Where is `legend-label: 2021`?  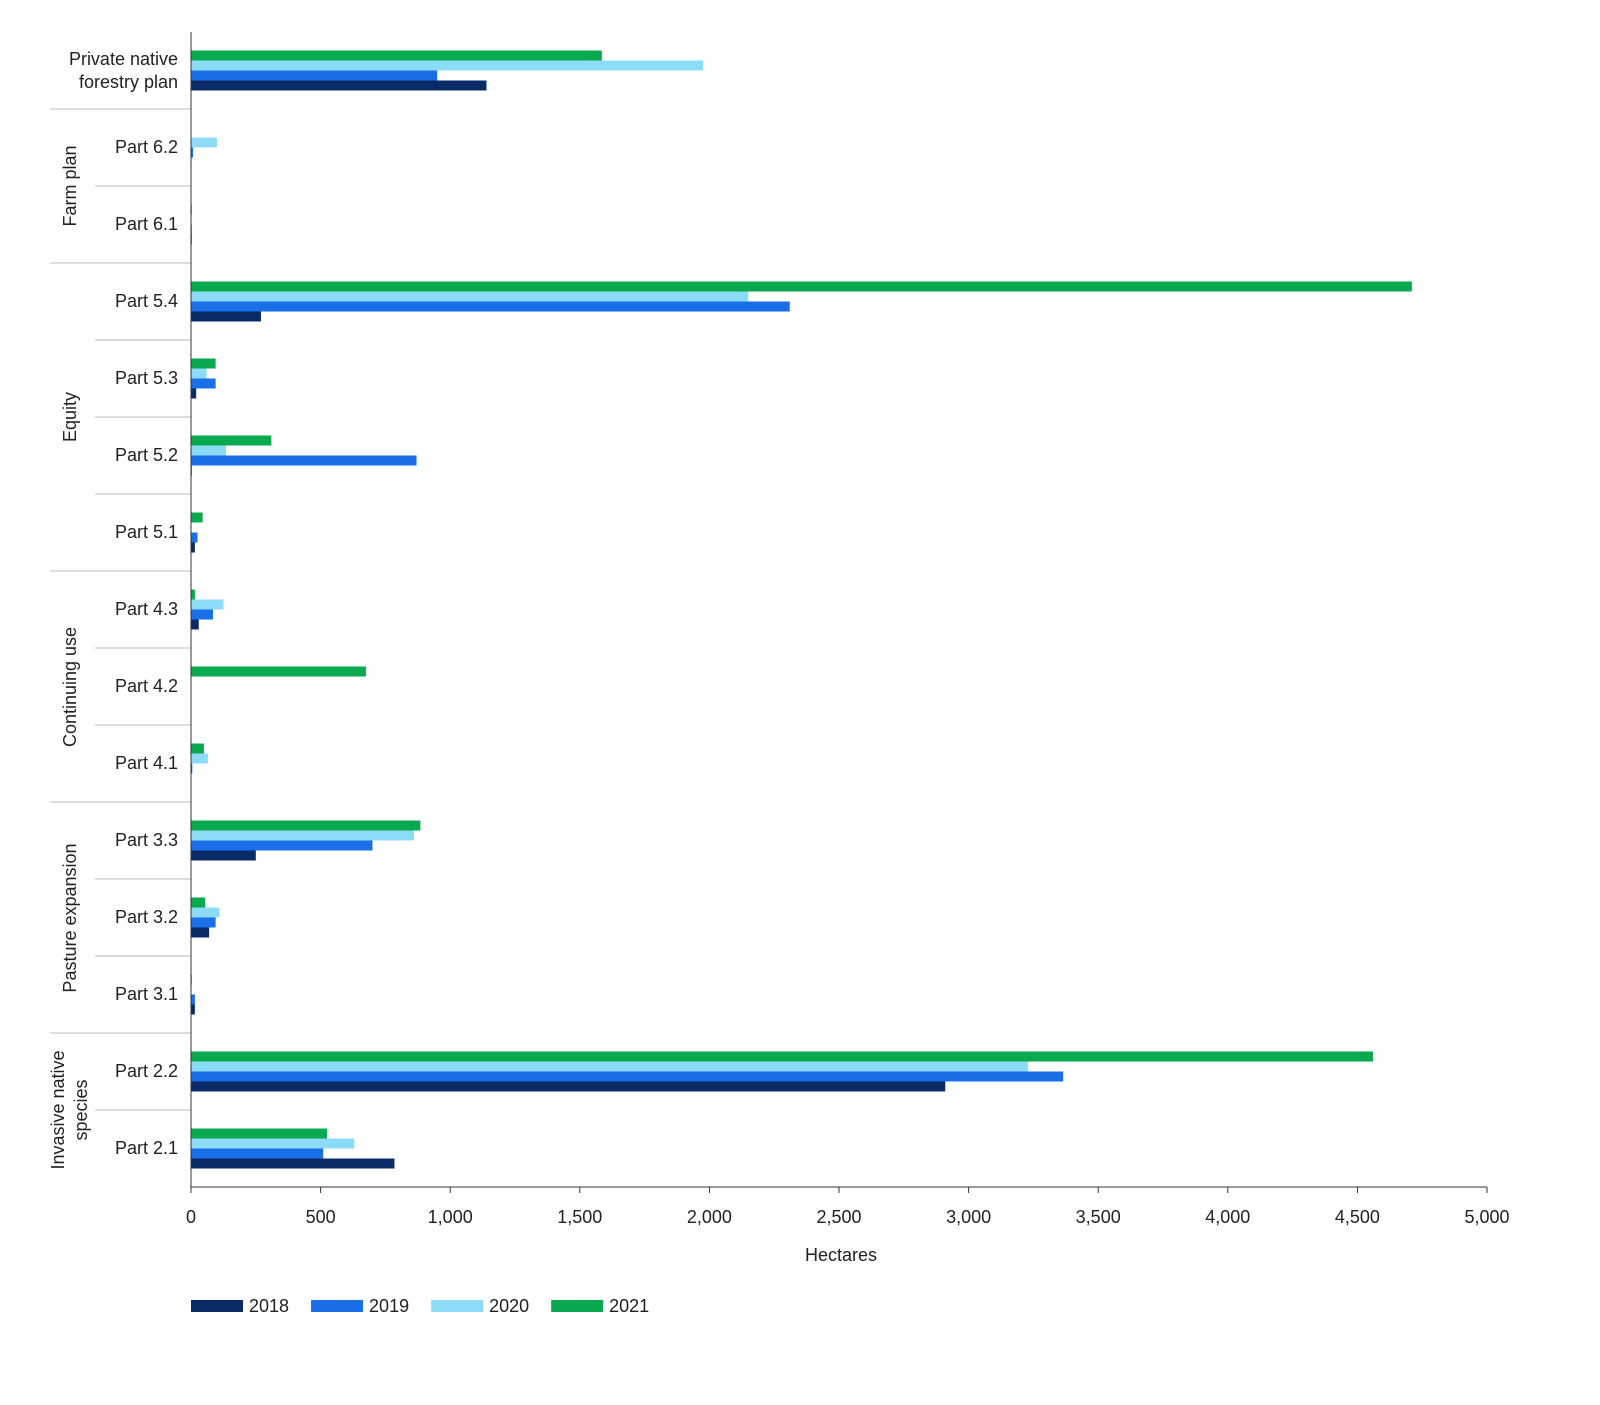
legend-label: 2021 is located at coordinates (629, 1306).